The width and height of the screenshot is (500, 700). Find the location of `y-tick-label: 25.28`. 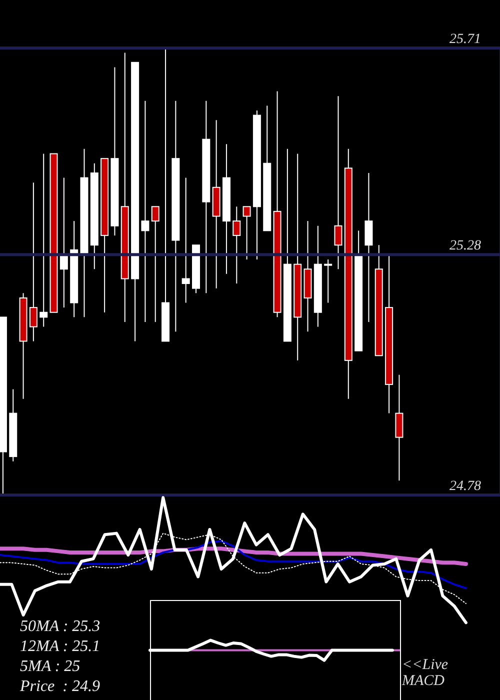

y-tick-label: 25.28 is located at coordinates (465, 246).